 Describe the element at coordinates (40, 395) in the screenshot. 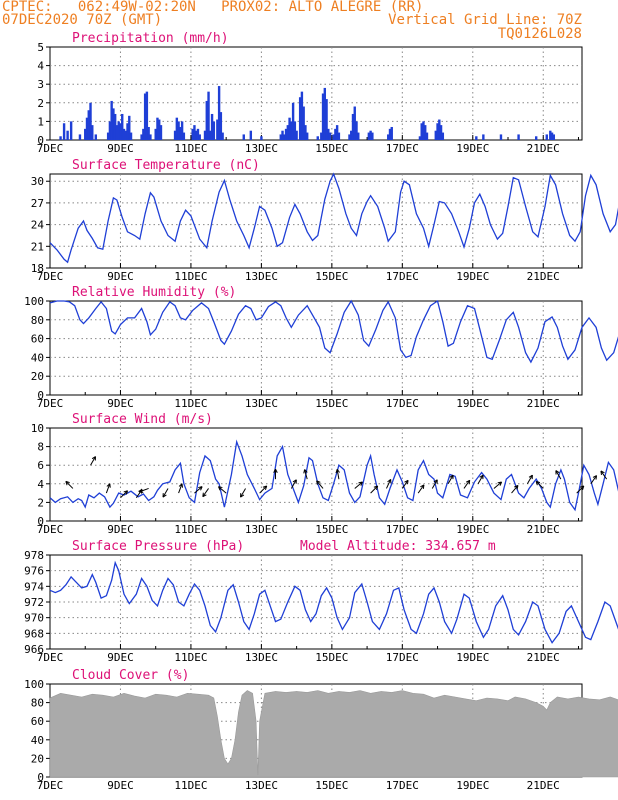

I see `y-tick-label: 0` at that location.